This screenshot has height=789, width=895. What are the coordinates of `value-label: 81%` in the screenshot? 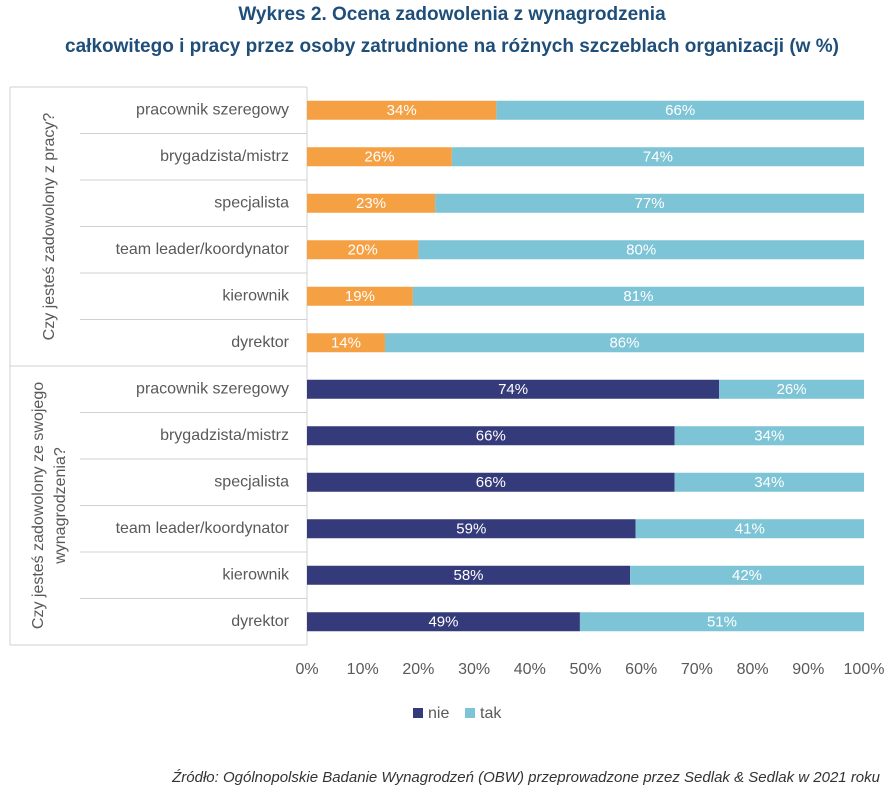 It's located at (638, 296).